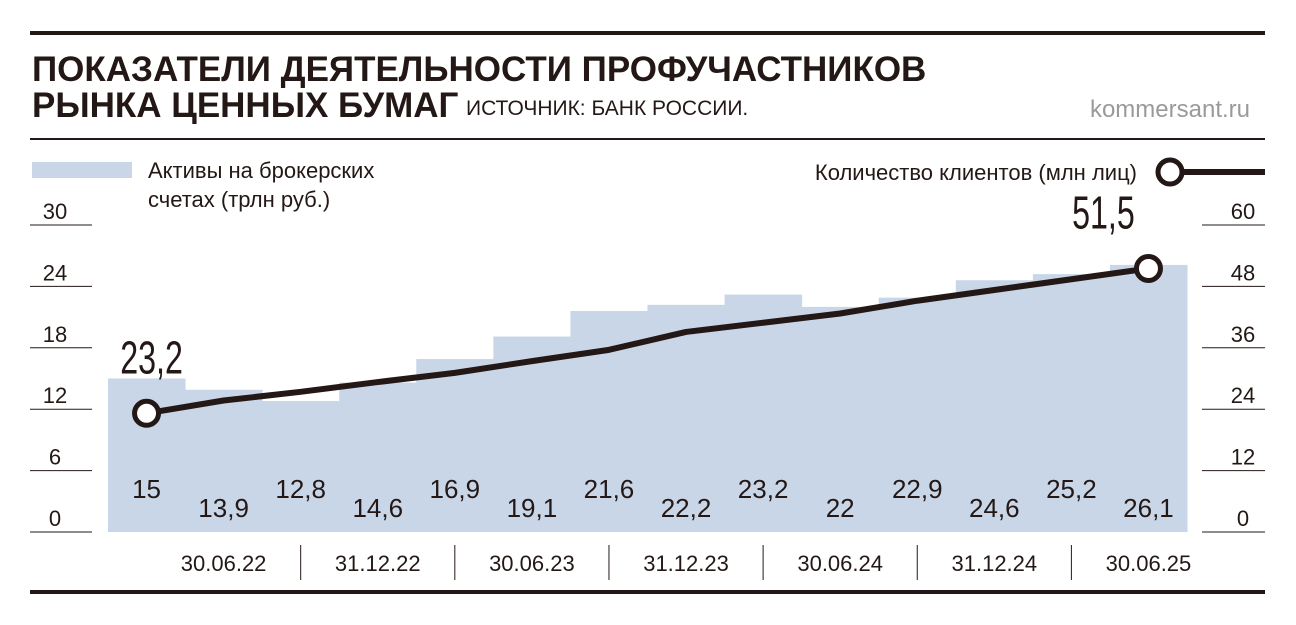 Image resolution: width=1296 pixels, height=625 pixels. I want to click on bar-value-label: 23,2, so click(763, 489).